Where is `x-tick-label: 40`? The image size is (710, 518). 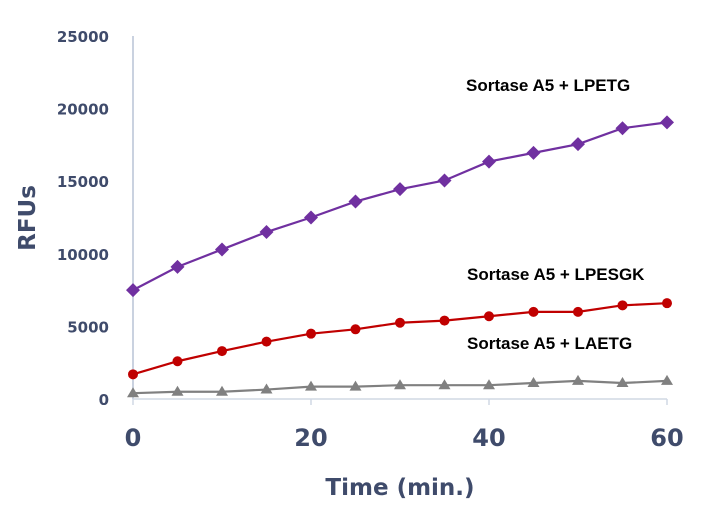
x-tick-label: 40 is located at coordinates (488, 438).